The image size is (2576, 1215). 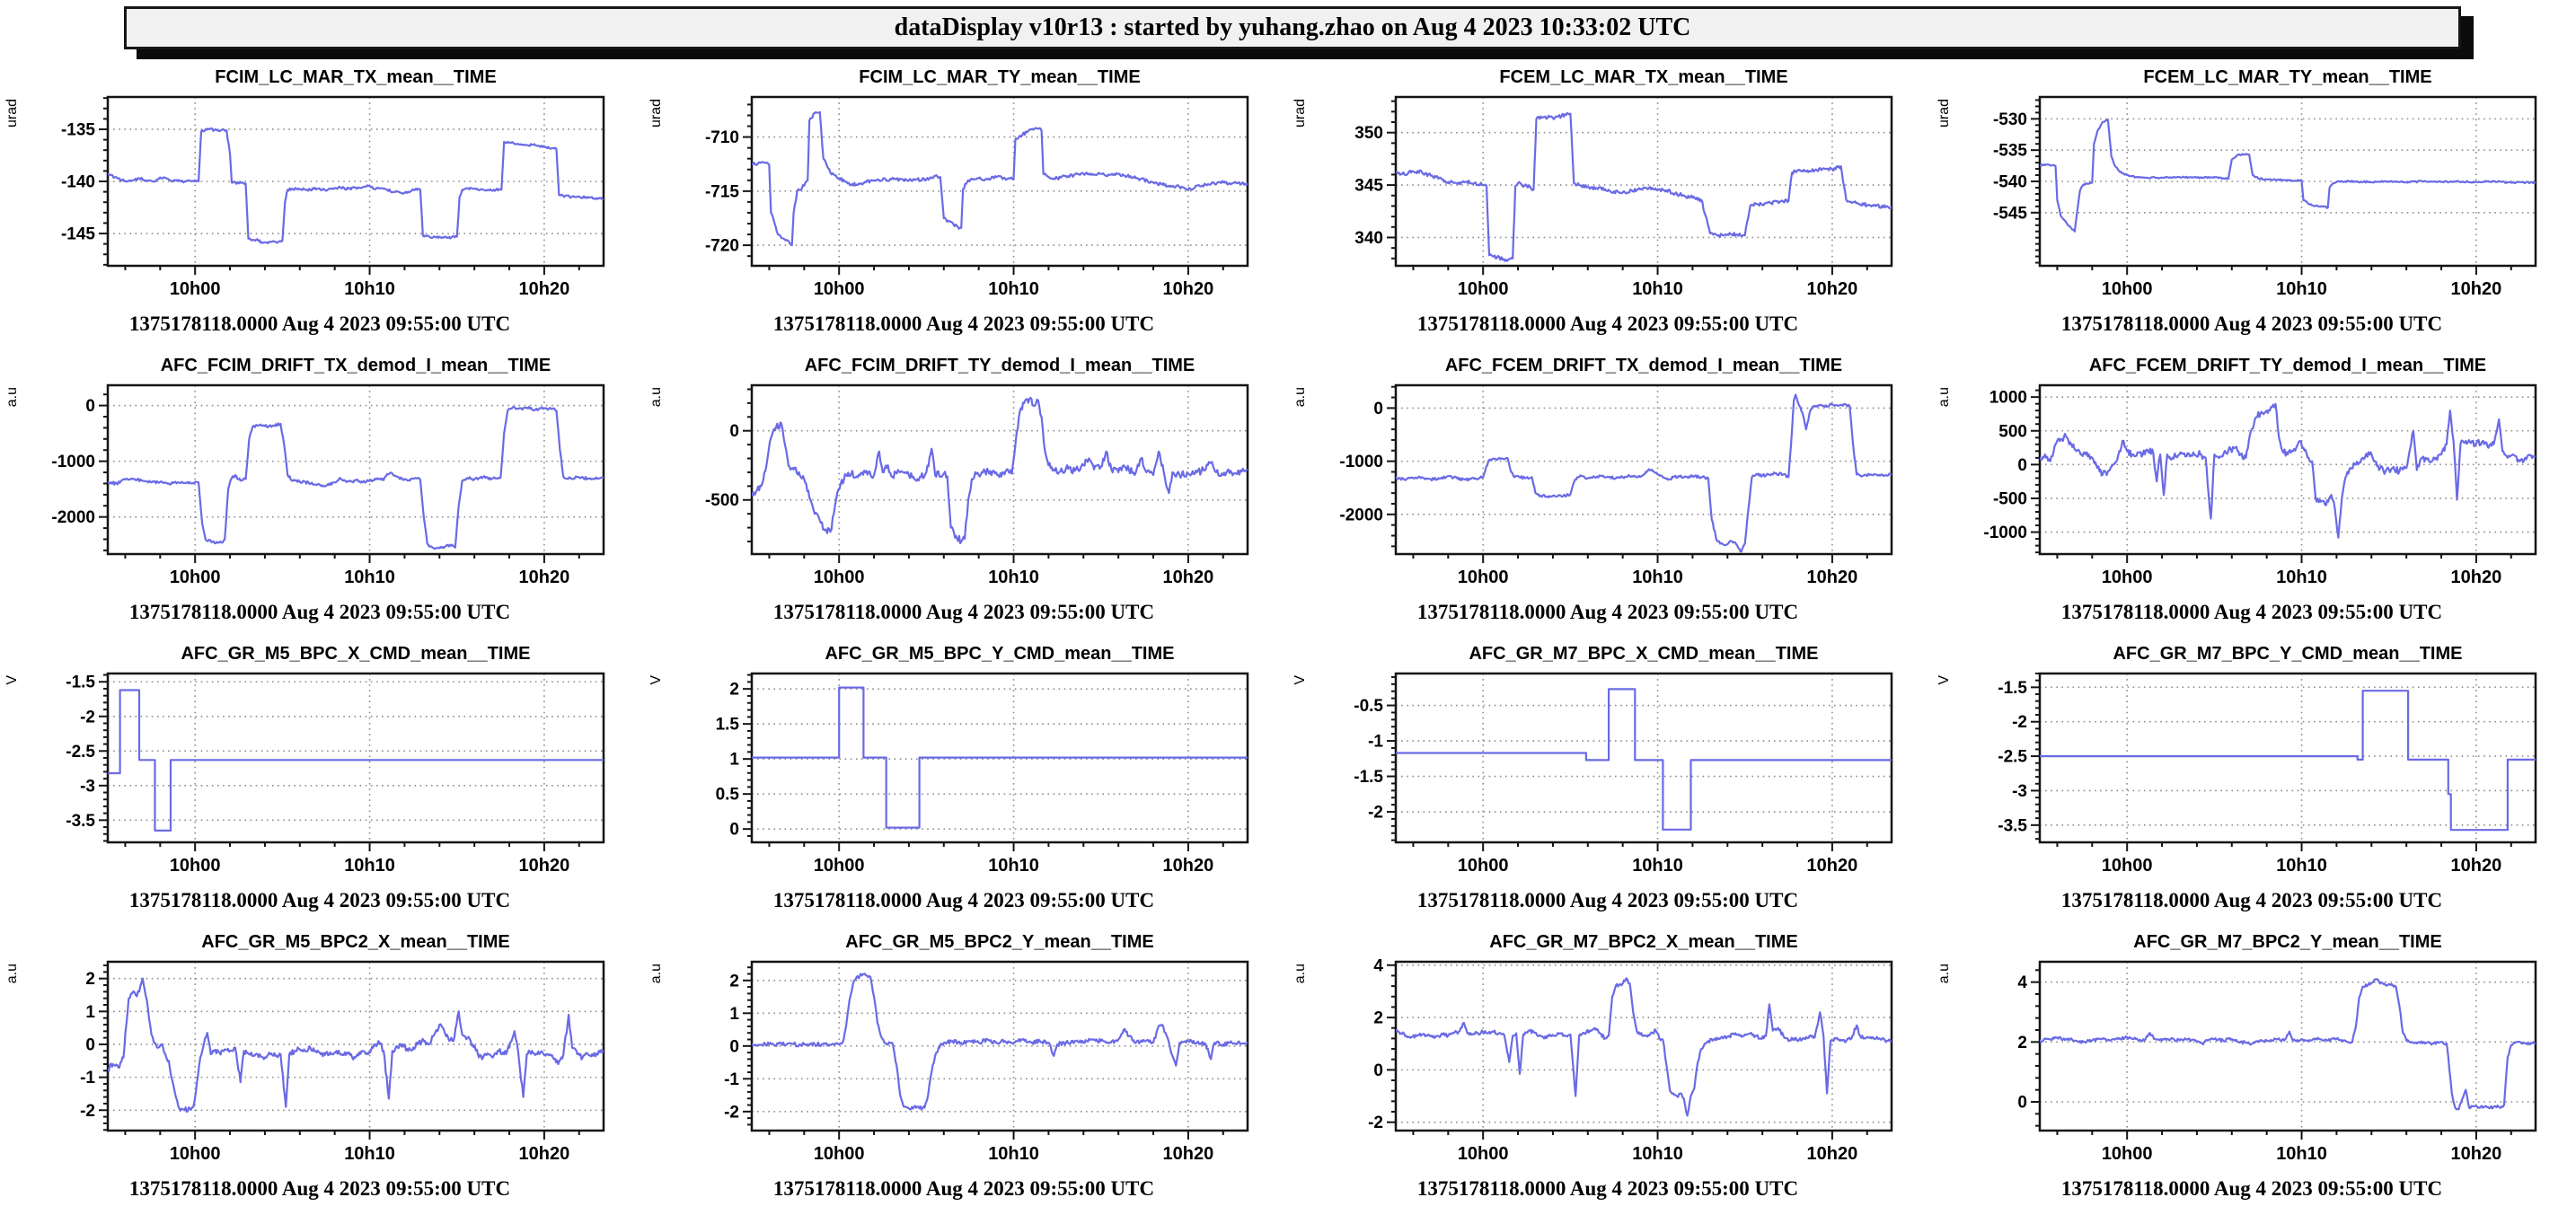 What do you see at coordinates (355, 77) in the screenshot?
I see `plot-title: FCIM_LC_MAR_TX_mean__TIME` at bounding box center [355, 77].